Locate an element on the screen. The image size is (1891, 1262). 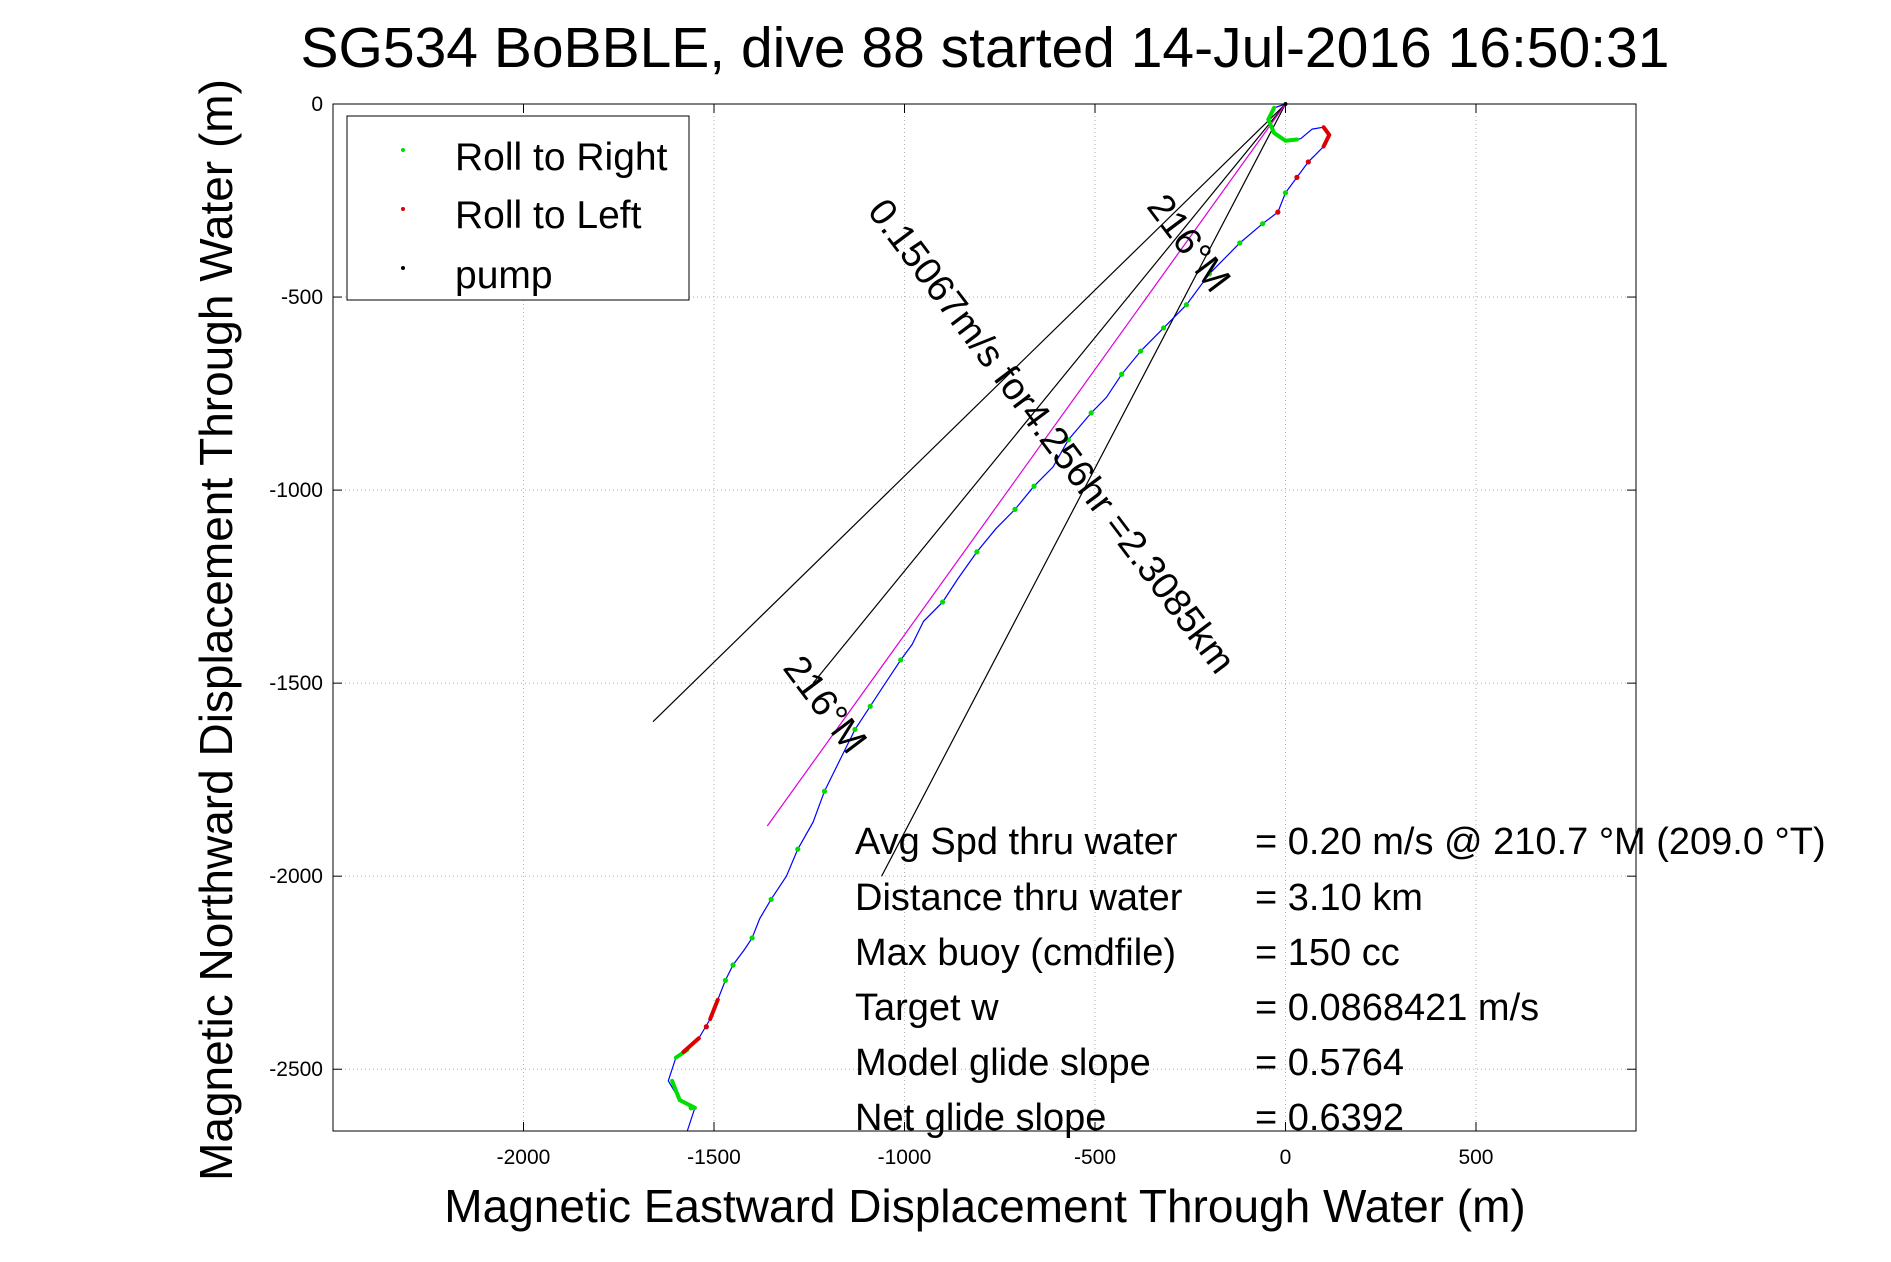
stat-value-net-glide: = 0.6392 is located at coordinates (1329, 1118).